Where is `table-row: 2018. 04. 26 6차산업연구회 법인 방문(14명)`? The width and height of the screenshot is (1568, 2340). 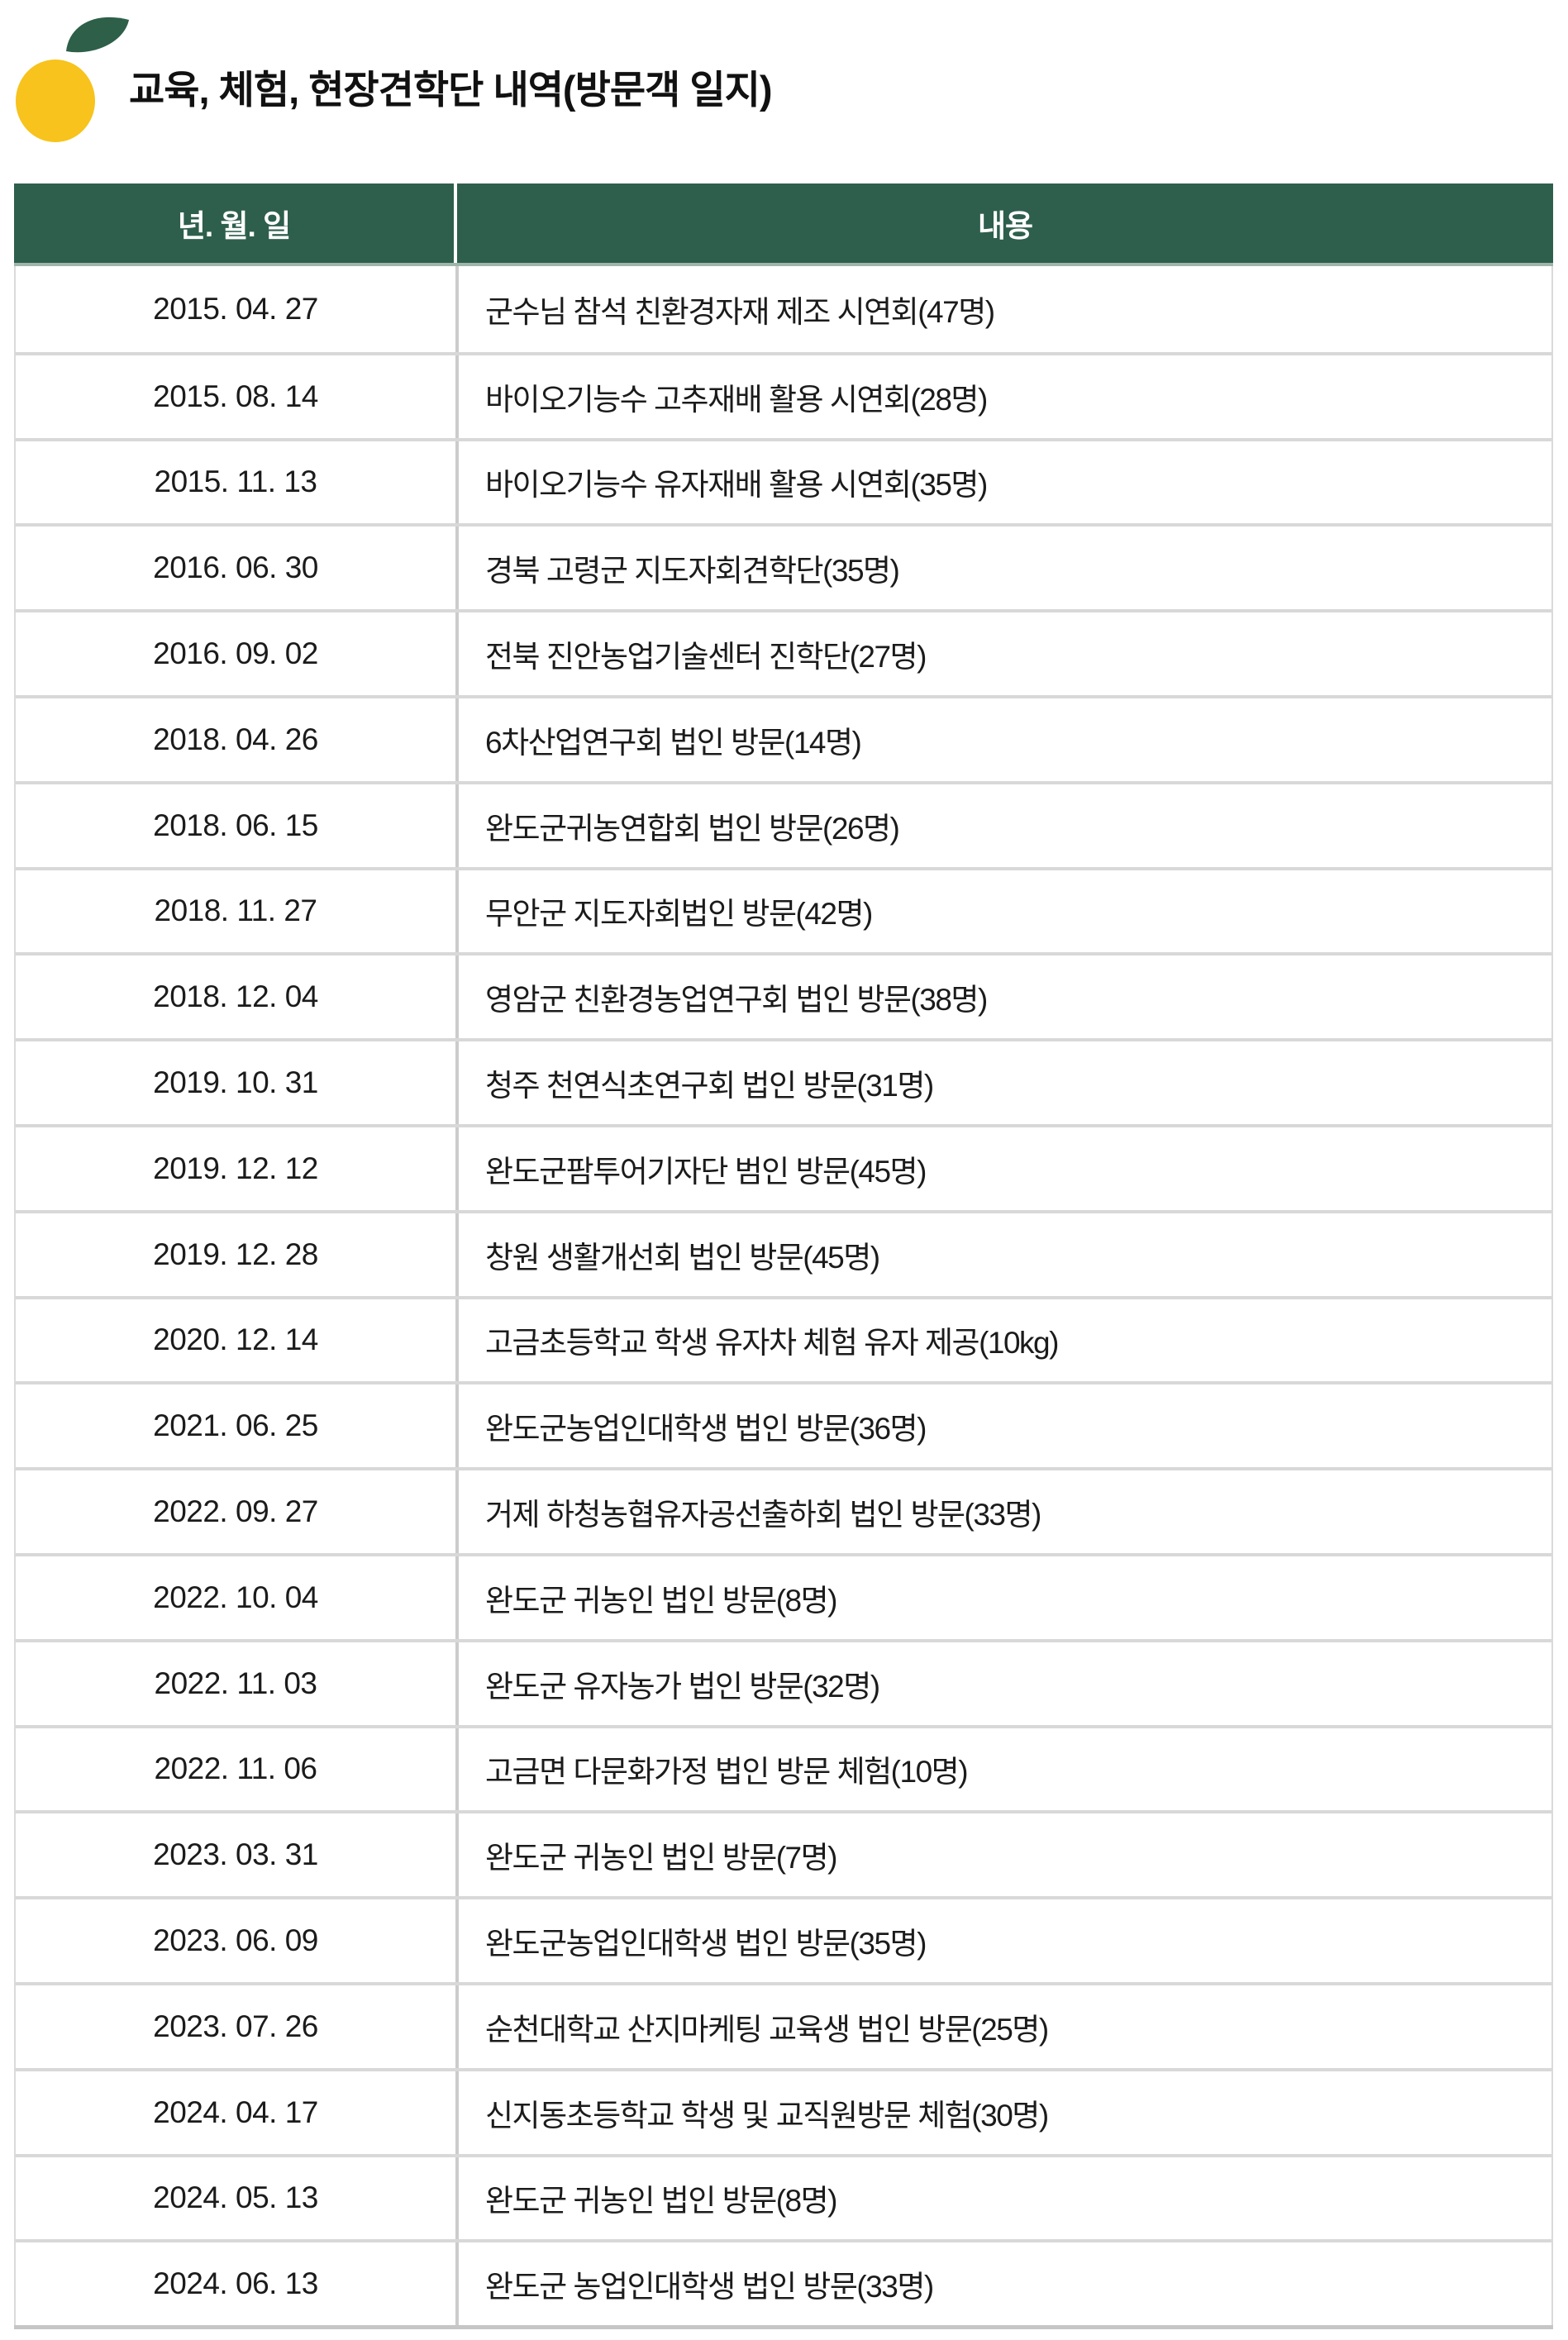
table-row: 2018. 04. 26 6차산업연구회 법인 방문(14명) is located at coordinates (784, 737).